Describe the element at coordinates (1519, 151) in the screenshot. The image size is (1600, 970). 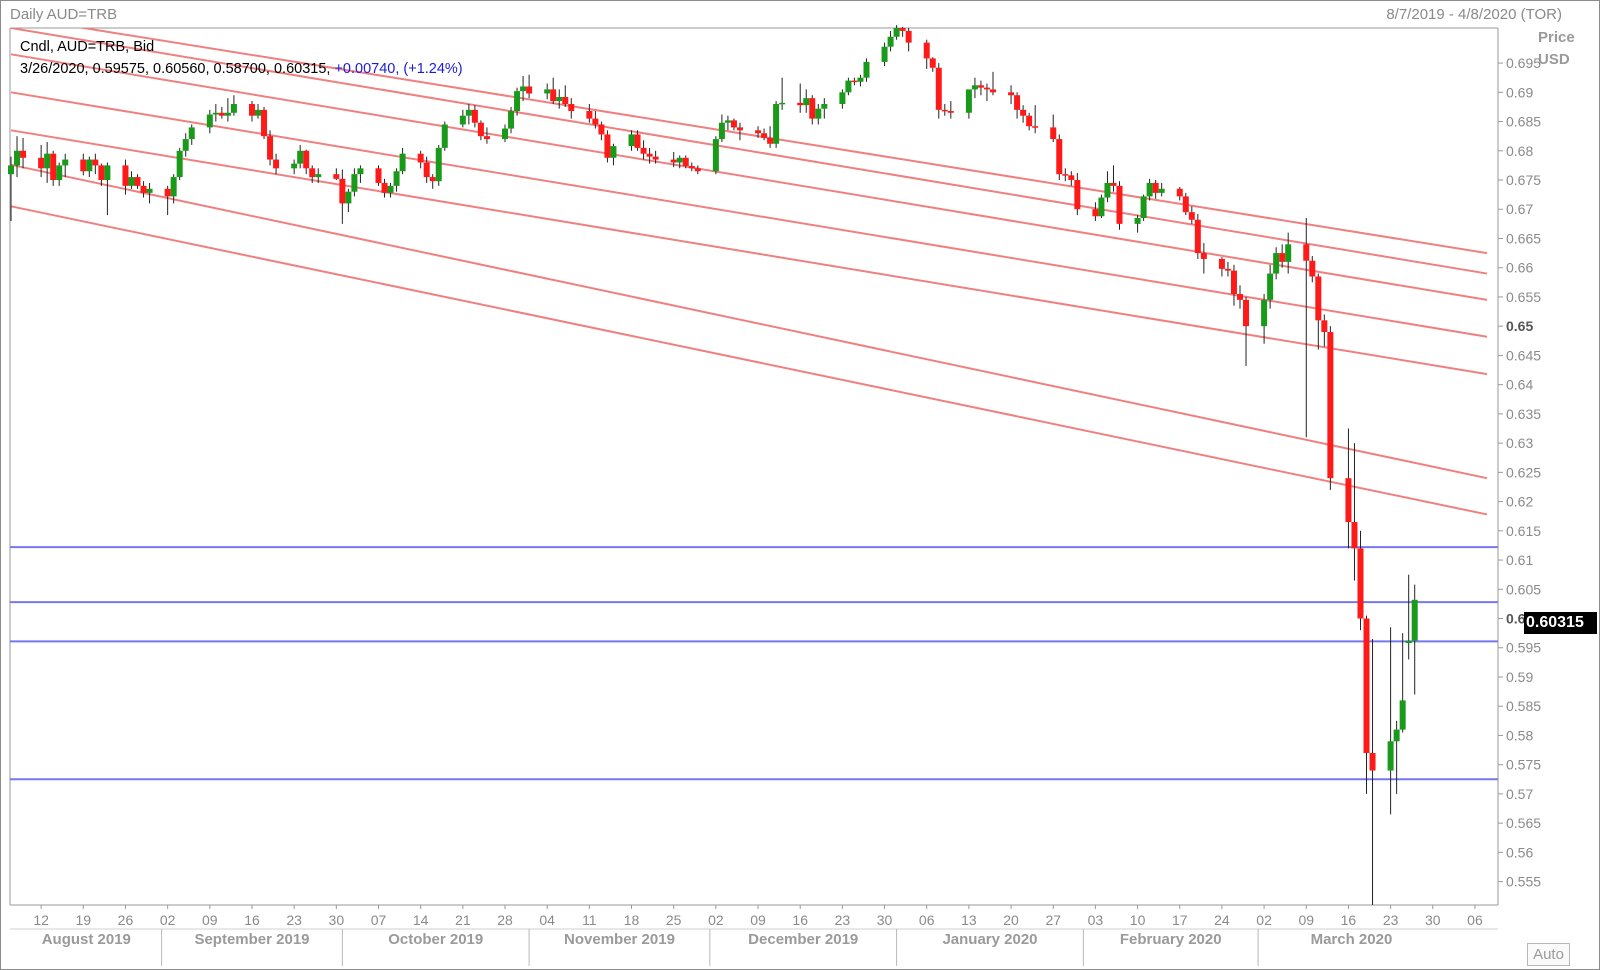
I see `price-tick-label: 0.68` at that location.